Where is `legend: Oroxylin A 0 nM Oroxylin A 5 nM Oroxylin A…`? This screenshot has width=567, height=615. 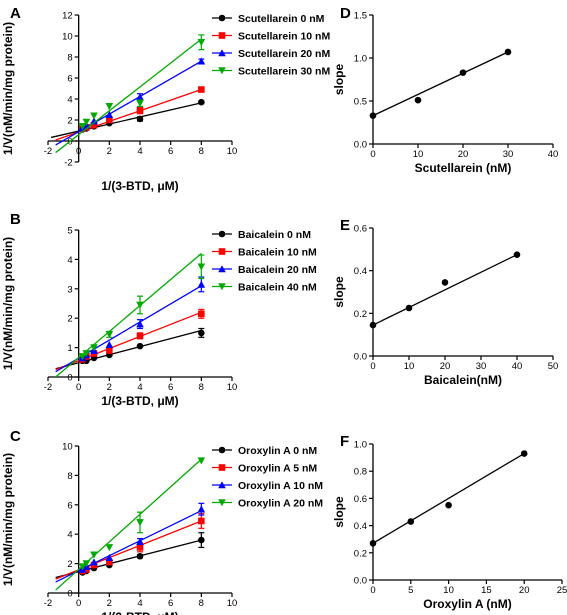
legend: Oroxylin A 0 nM Oroxylin A 5 nM Oroxylin A… is located at coordinates (267, 477).